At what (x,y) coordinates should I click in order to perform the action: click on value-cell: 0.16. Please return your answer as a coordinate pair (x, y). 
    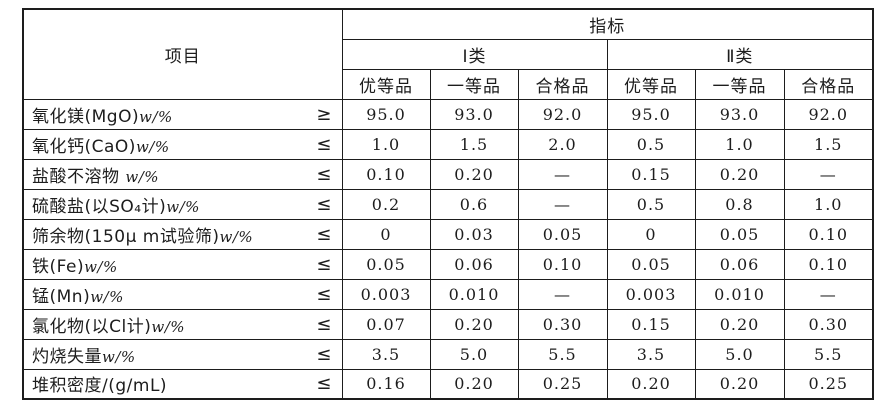
    Looking at the image, I should click on (386, 384).